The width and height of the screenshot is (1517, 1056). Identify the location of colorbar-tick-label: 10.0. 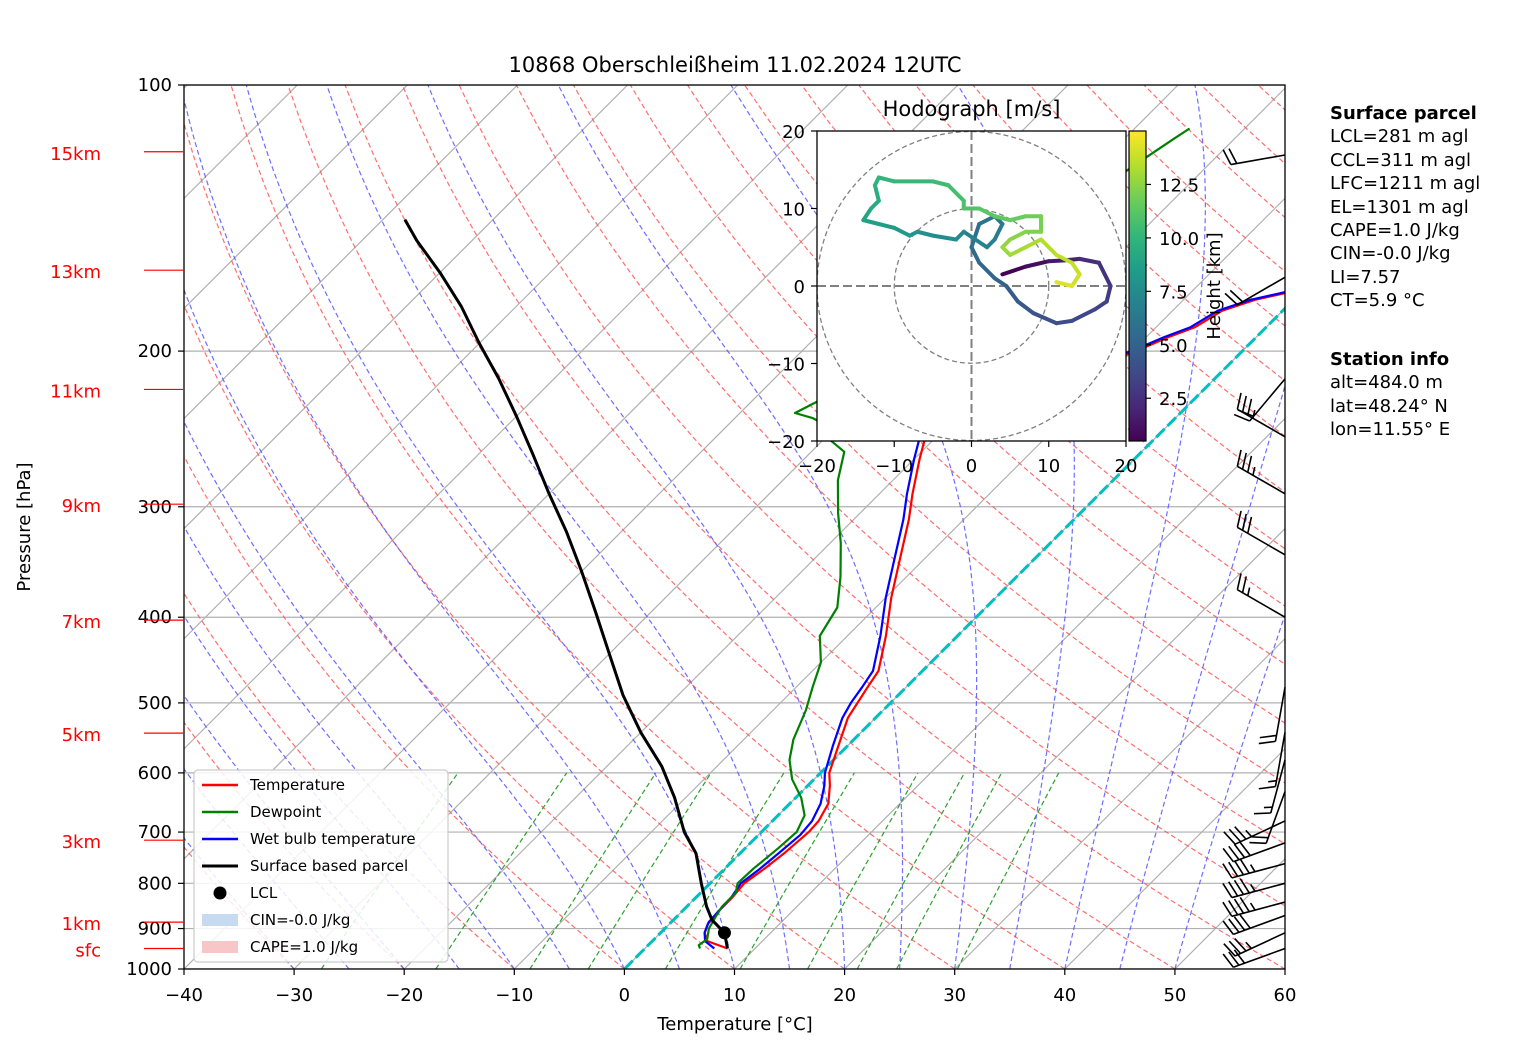
(1179, 239).